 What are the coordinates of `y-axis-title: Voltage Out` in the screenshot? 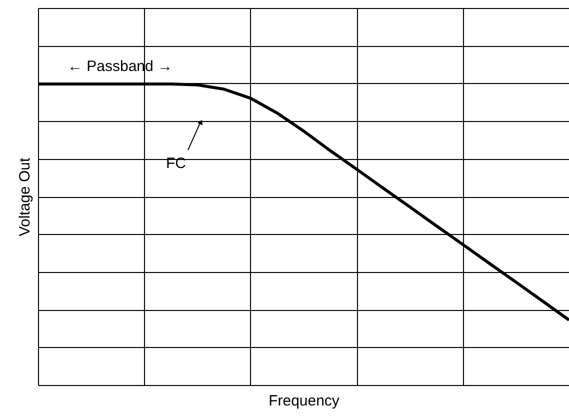 It's located at (25, 196).